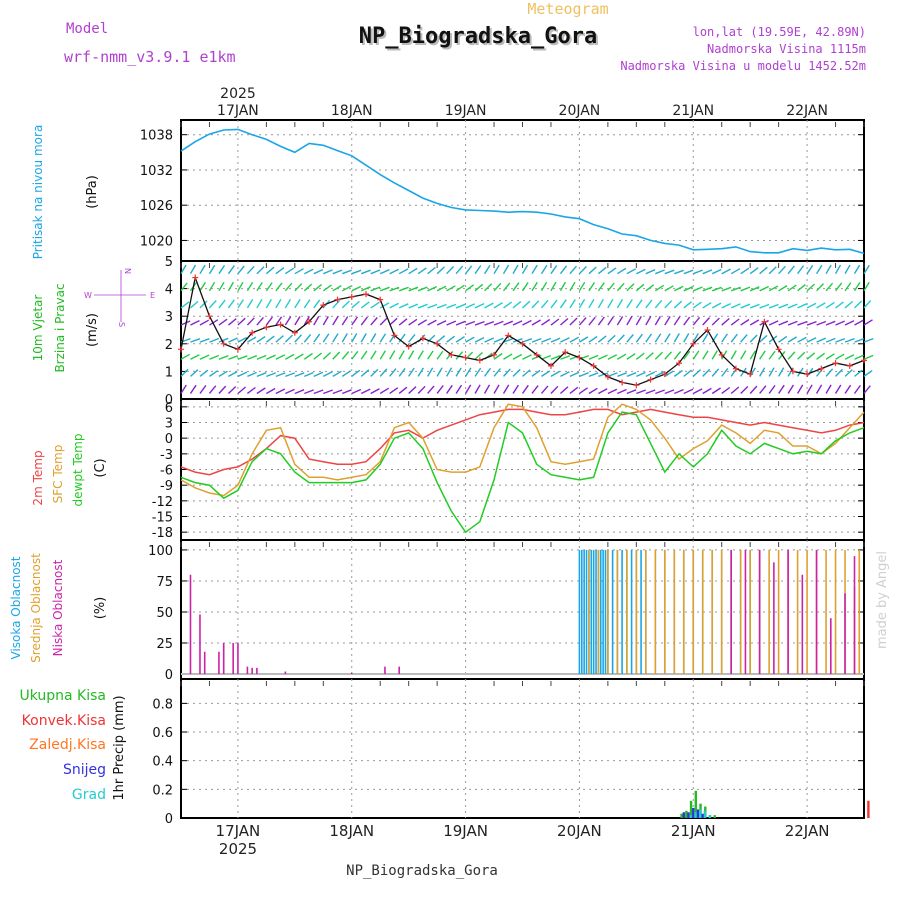  I want to click on legend-graupel: Grad, so click(89, 795).